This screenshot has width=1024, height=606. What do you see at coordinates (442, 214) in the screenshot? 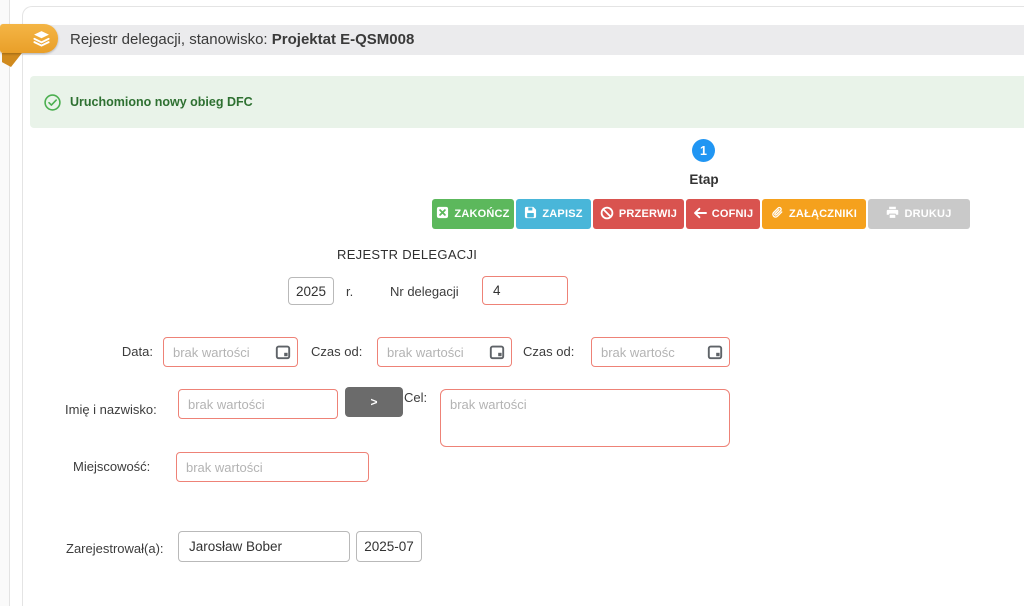
I see `close-square-icon` at bounding box center [442, 214].